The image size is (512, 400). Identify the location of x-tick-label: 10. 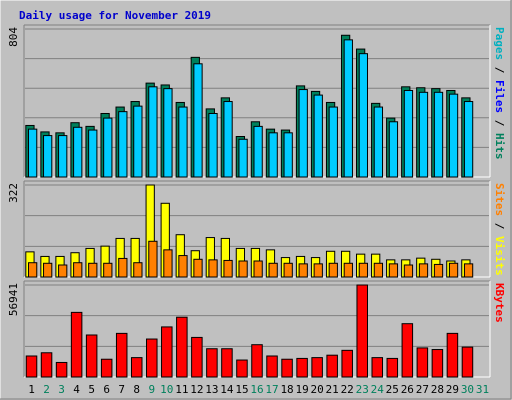
(166, 389).